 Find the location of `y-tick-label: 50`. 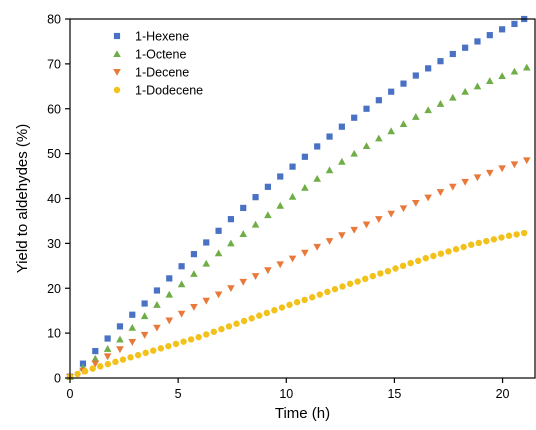

y-tick-label: 50 is located at coordinates (54, 154).